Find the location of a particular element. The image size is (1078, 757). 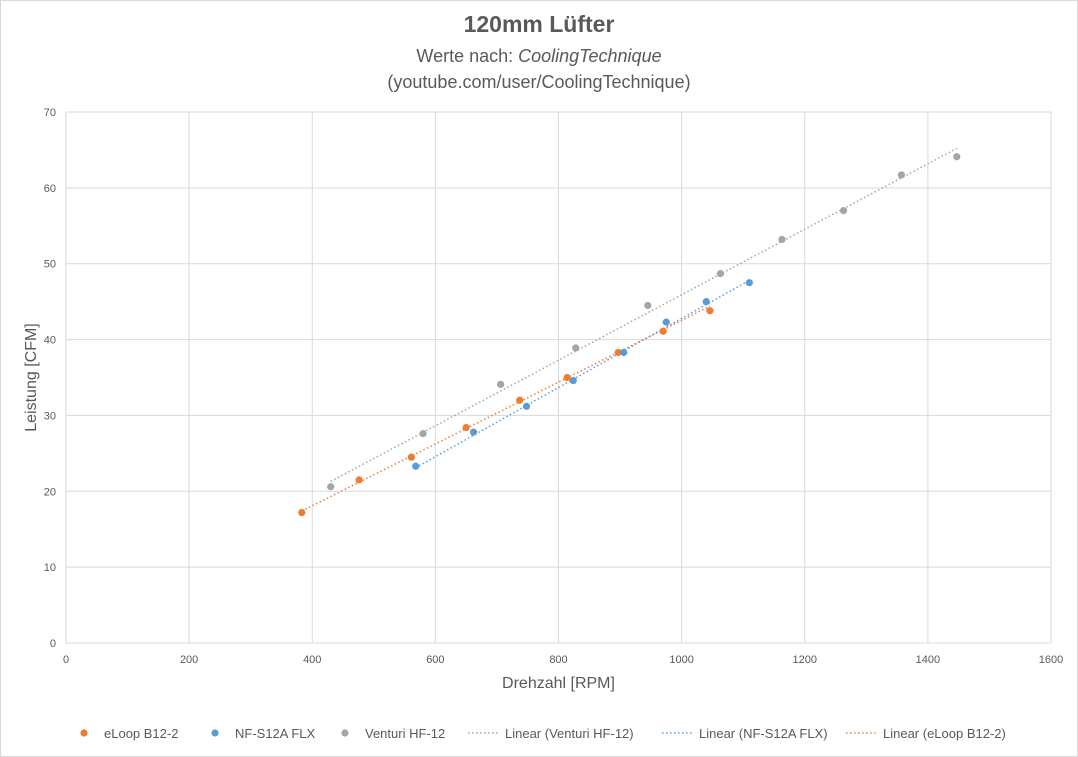

x-axis-label: Drehzahl [RPM] is located at coordinates (558, 683).